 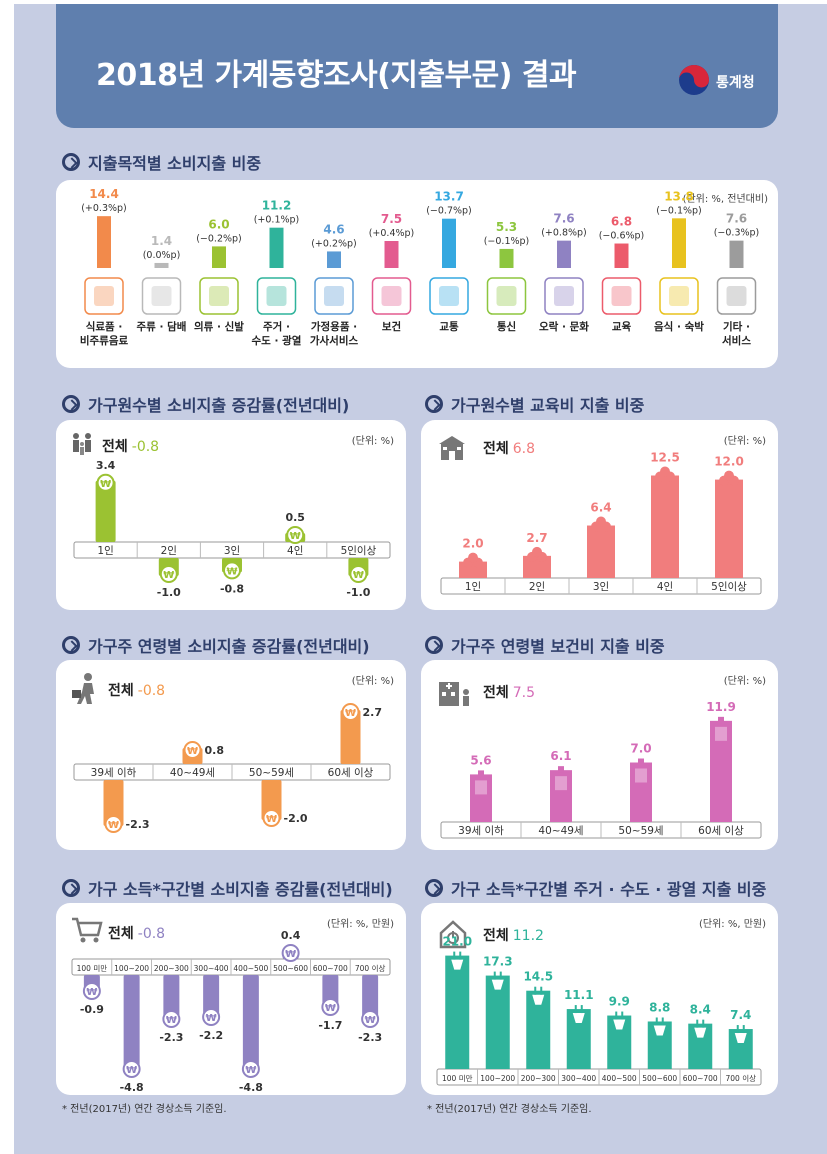 What do you see at coordinates (497, 1078) in the screenshot?
I see `income-housing-tick-label: 100~200` at bounding box center [497, 1078].